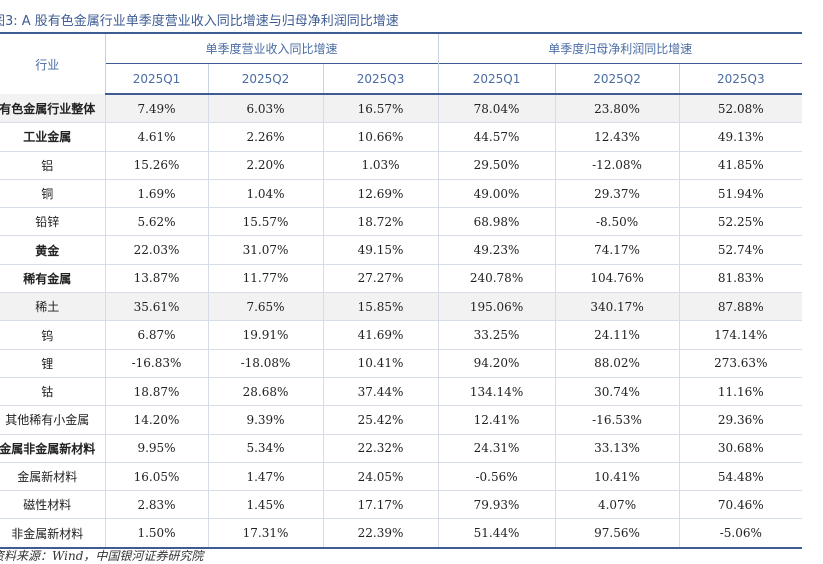 The width and height of the screenshot is (823, 564). What do you see at coordinates (380, 448) in the screenshot?
I see `growth-value: 22.32%` at bounding box center [380, 448].